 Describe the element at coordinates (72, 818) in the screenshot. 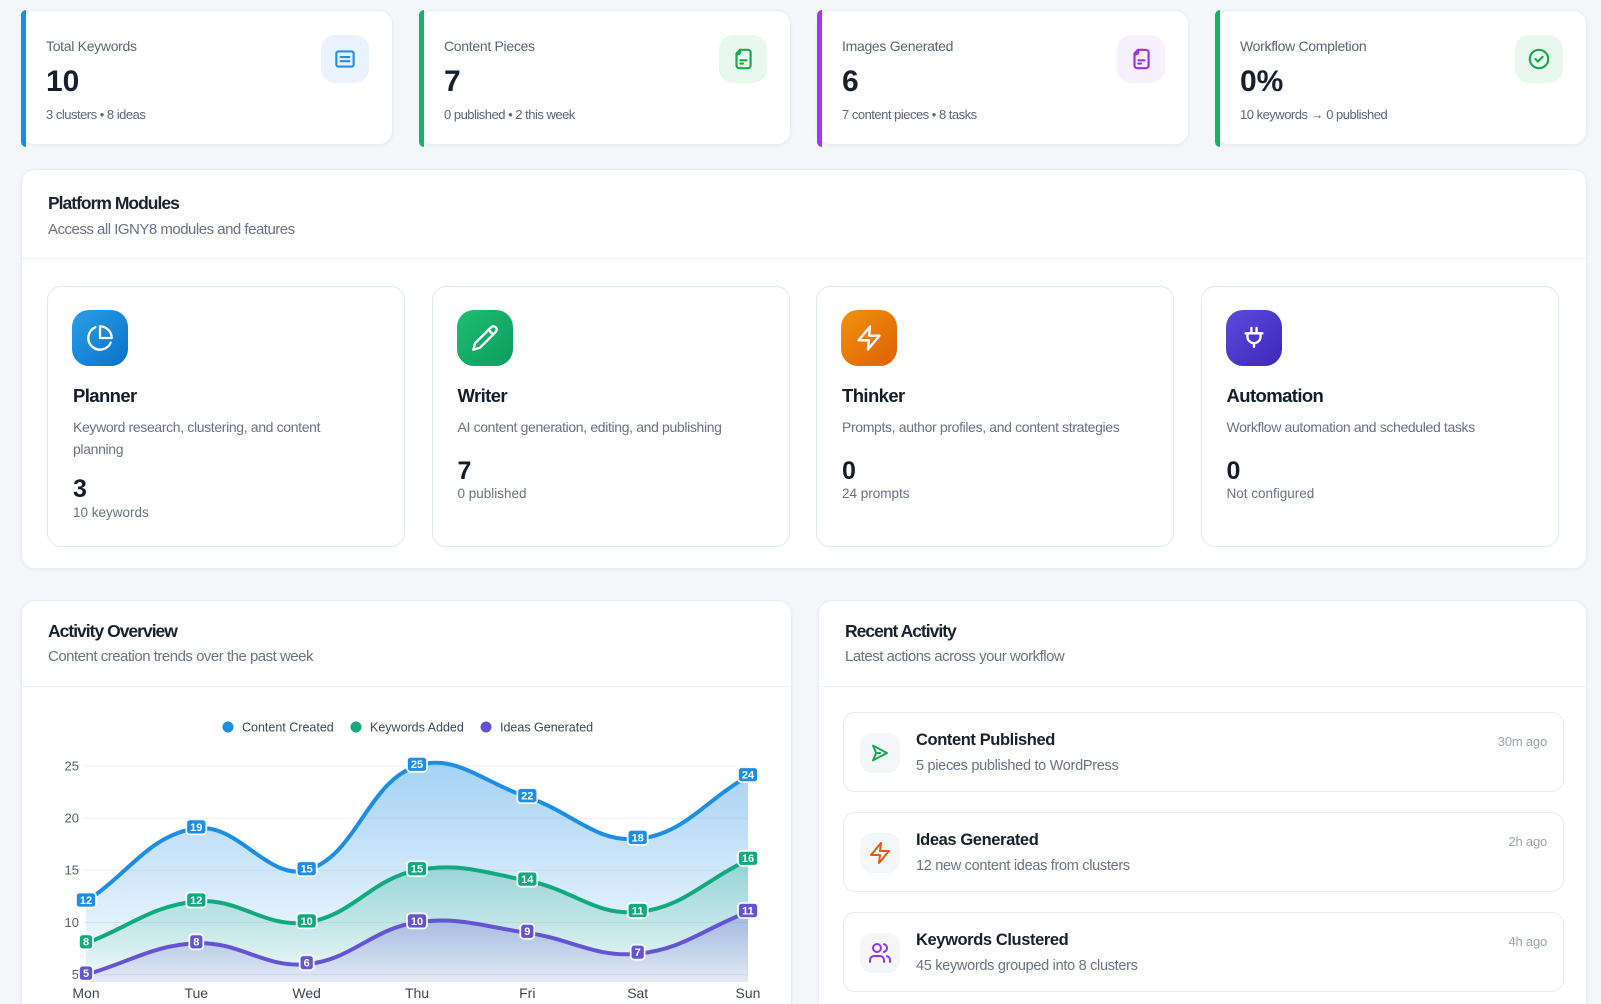

I see `svg-text: 20` at that location.